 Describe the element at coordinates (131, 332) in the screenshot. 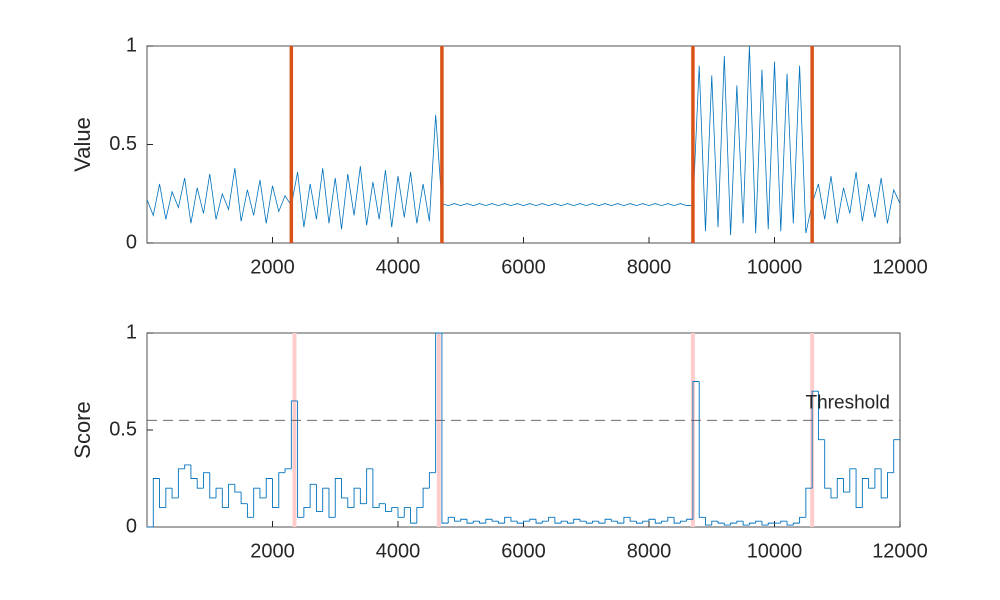

I see `y-tick-label: 1` at that location.